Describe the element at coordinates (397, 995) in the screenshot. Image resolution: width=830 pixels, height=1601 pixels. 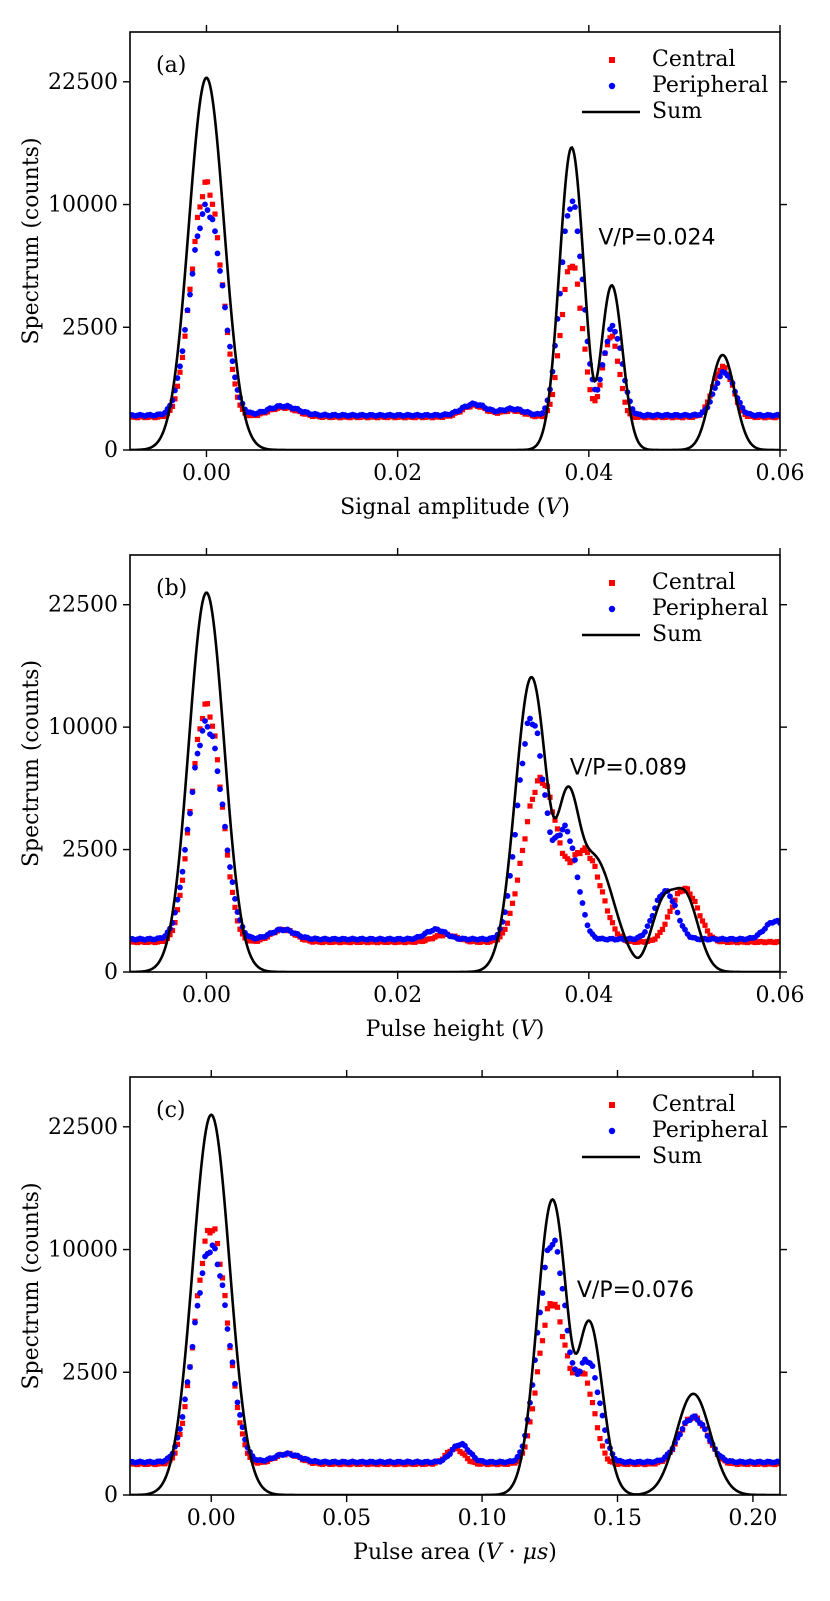
I see `x-tick-label: 0.02` at that location.